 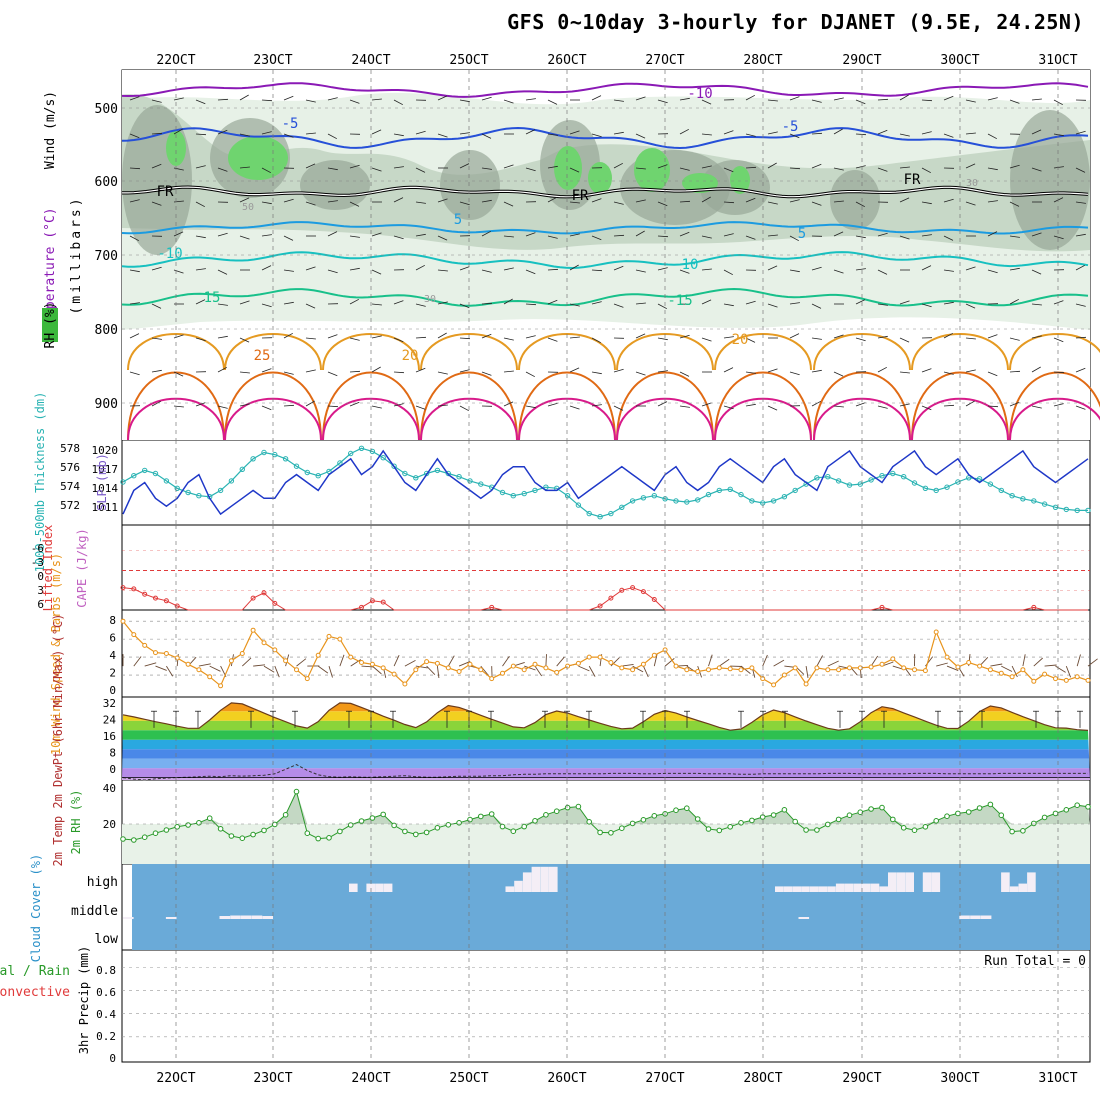 I want to click on x-bottom-tick-label: 24OCT, so click(x=370, y=1078).